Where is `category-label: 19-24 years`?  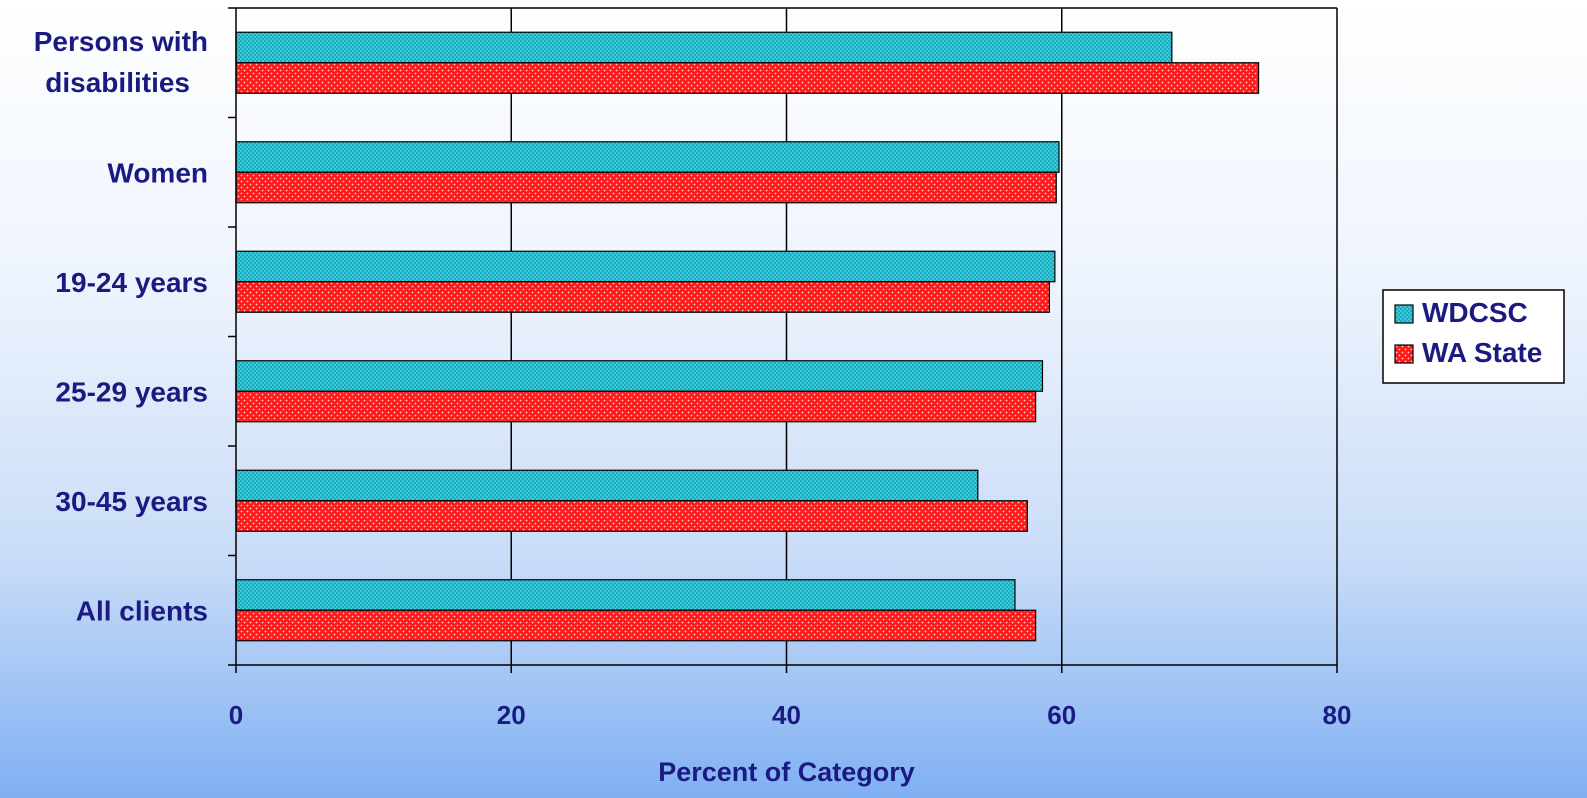 category-label: 19-24 years is located at coordinates (131, 282).